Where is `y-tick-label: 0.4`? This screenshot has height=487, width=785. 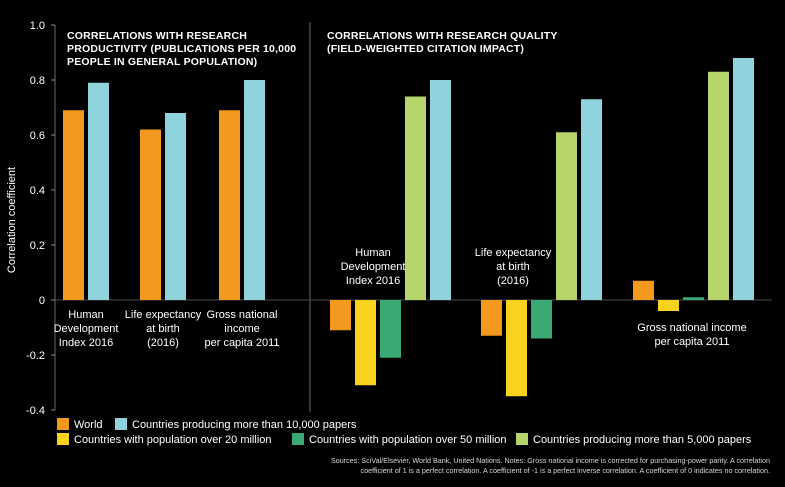 y-tick-label: 0.4 is located at coordinates (37, 191).